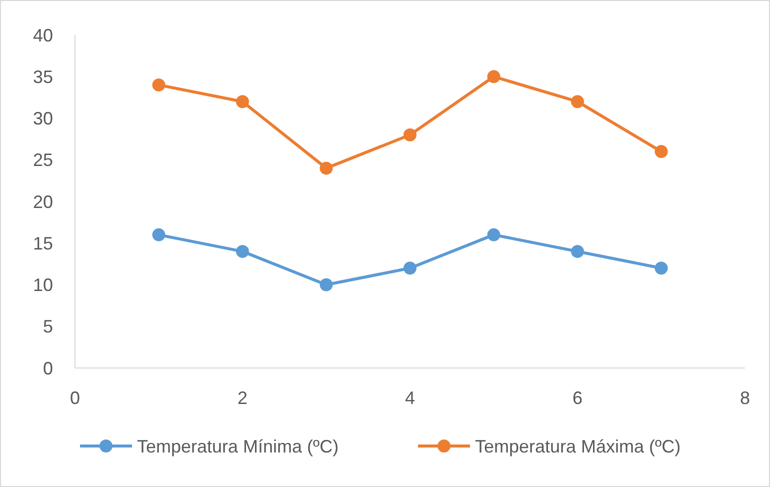  What do you see at coordinates (47, 368) in the screenshot?
I see `y-tick-label: 0` at bounding box center [47, 368].